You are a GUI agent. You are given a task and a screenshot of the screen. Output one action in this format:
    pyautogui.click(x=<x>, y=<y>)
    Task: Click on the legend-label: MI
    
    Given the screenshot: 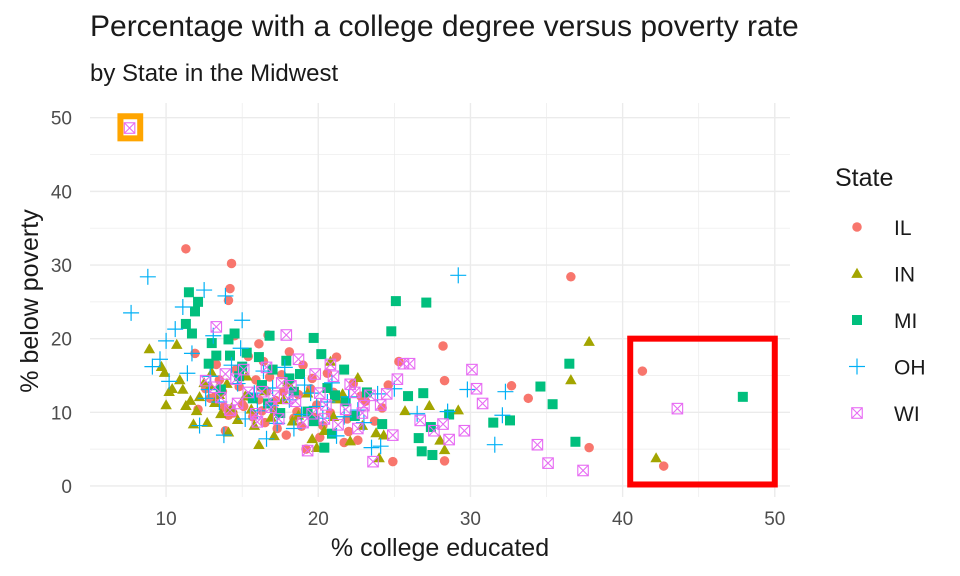 What is the action you would take?
    pyautogui.click(x=905, y=321)
    